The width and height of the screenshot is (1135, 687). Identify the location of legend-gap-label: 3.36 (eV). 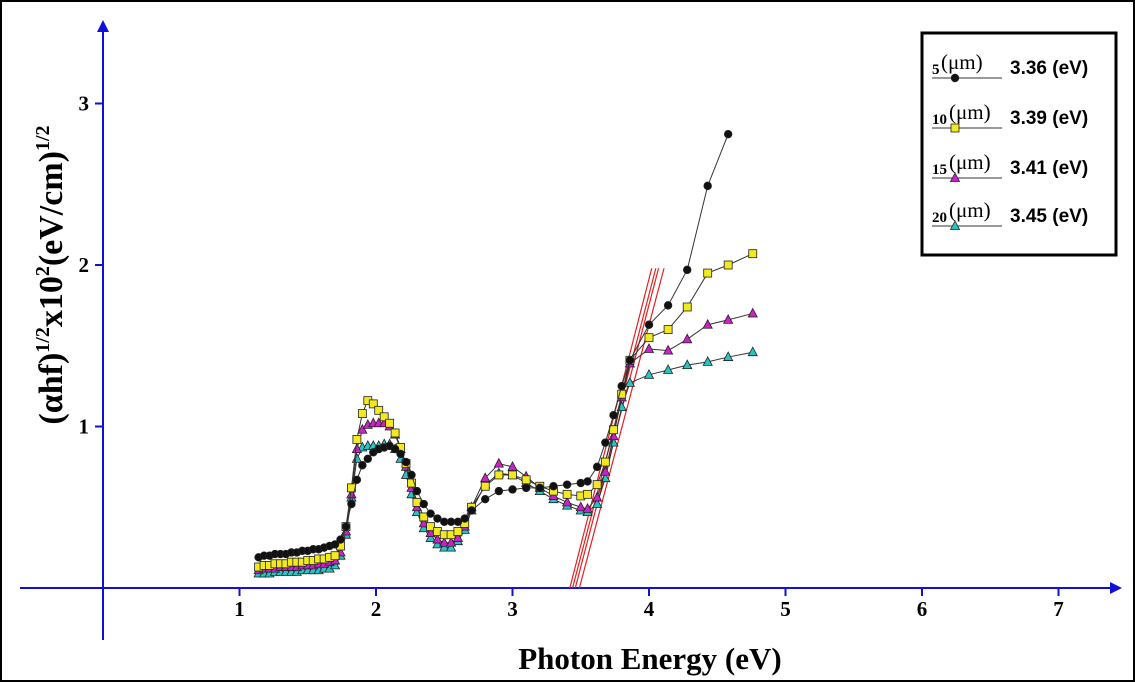
(1049, 68).